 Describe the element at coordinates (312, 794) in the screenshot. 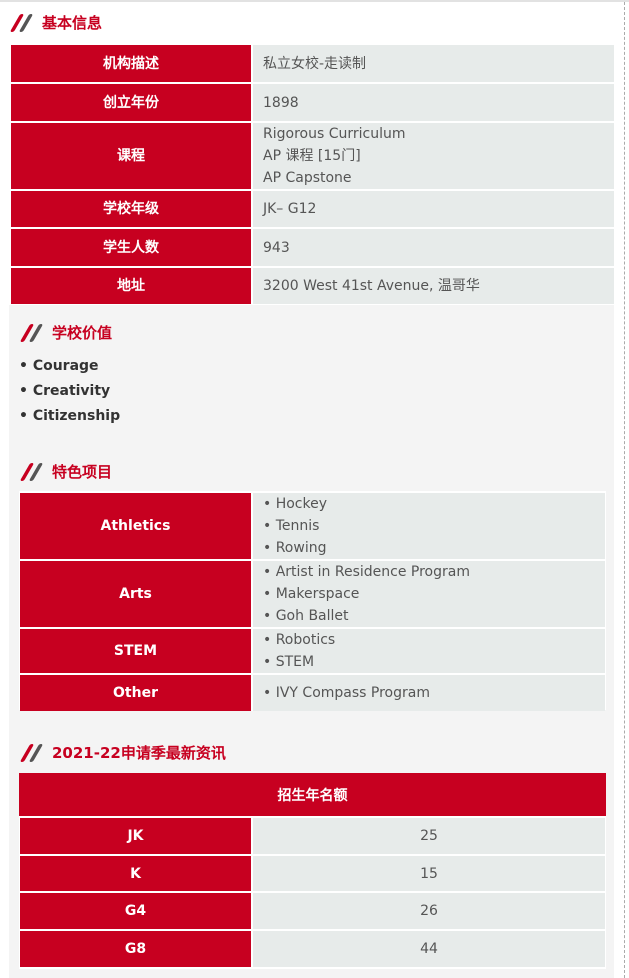

I see `admission-header: 招生年名额` at that location.